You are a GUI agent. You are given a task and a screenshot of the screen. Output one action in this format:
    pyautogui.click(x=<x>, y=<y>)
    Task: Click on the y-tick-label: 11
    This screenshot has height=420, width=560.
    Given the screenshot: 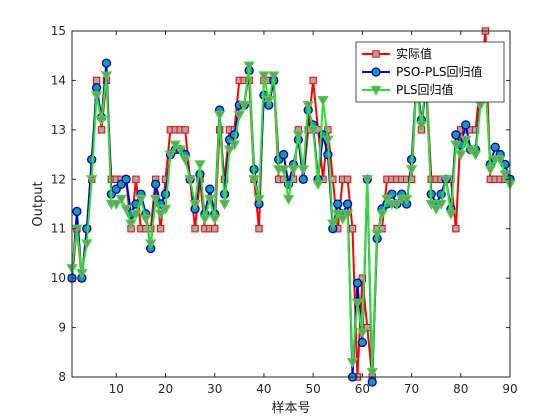 What is the action you would take?
    pyautogui.click(x=58, y=229)
    